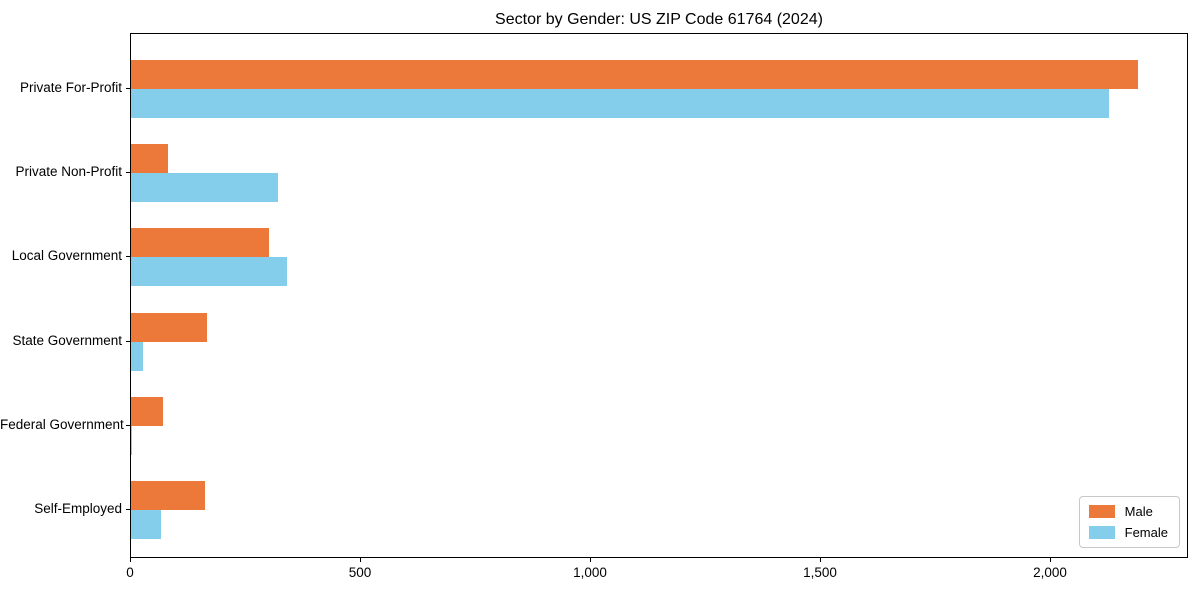 This screenshot has height=600, width=1200. I want to click on bar-male-federal-government, so click(147, 411).